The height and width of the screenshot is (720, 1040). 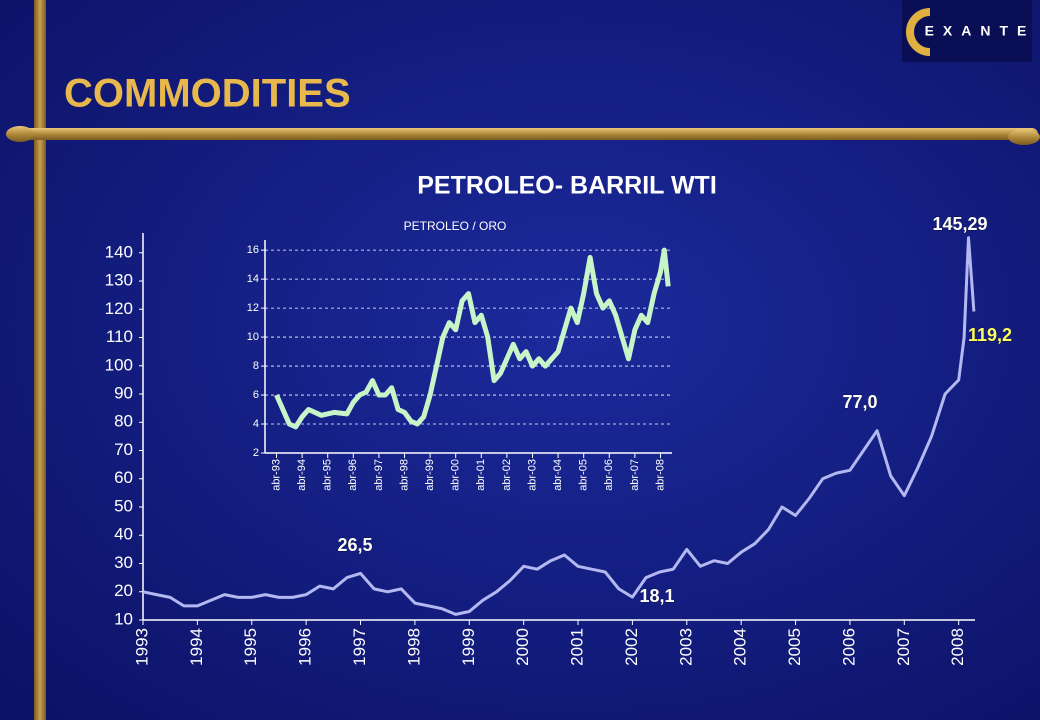 I want to click on x-tick-label: 2003, so click(x=685, y=647).